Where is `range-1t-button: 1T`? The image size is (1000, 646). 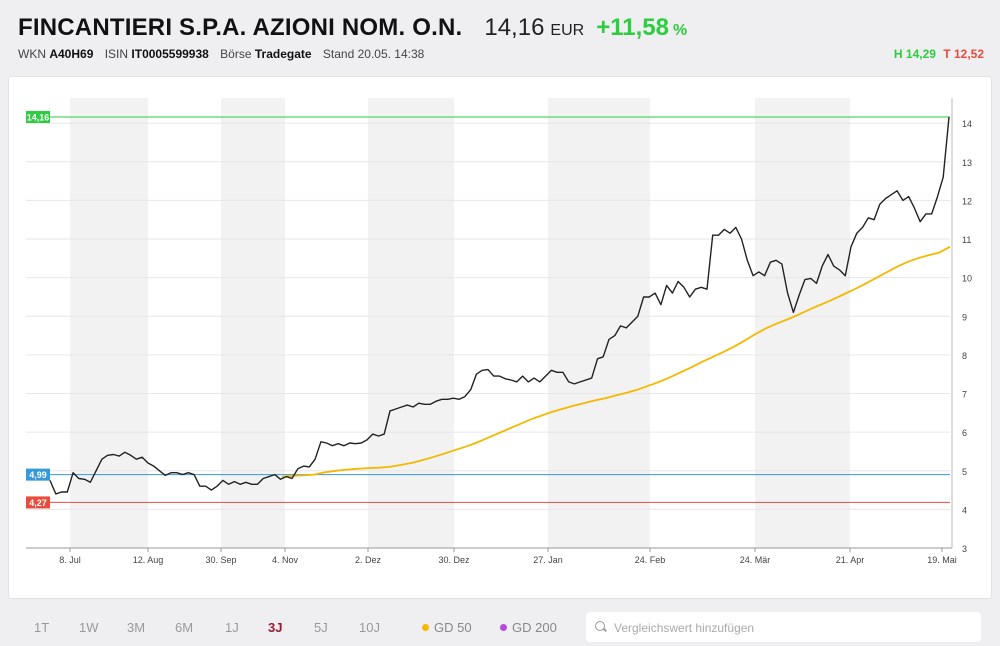
range-1t-button: 1T is located at coordinates (42, 627).